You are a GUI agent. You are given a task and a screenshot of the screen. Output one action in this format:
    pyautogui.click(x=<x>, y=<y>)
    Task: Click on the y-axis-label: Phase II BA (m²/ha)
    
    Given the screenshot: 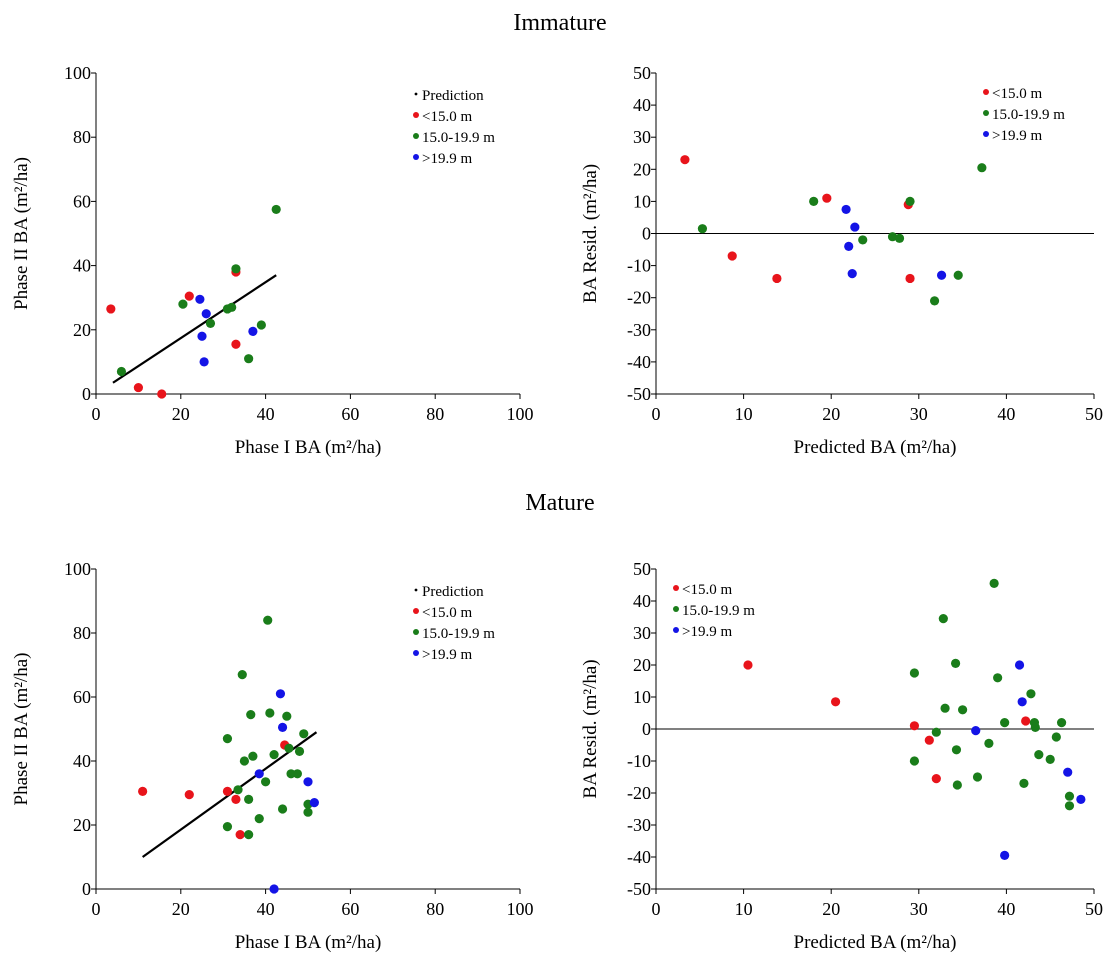 What is the action you would take?
    pyautogui.click(x=21, y=729)
    